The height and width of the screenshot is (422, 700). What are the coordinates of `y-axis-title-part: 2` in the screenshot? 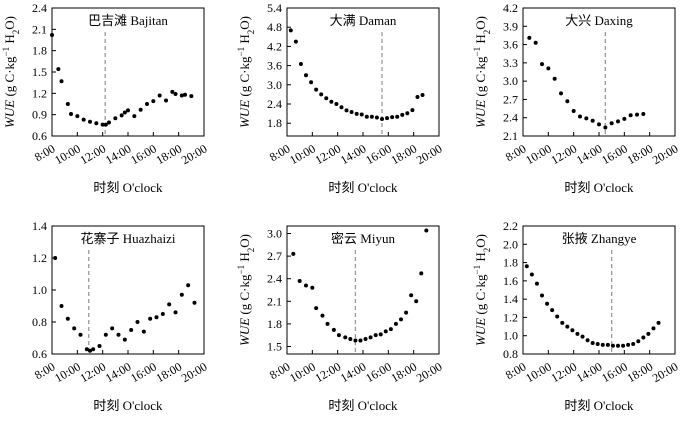 It's located at (16, 32).